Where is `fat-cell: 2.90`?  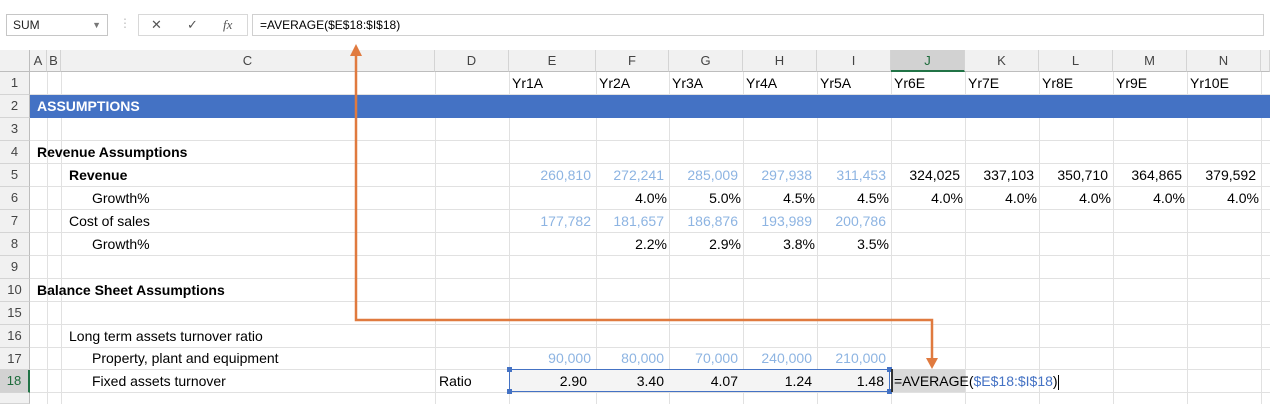
fat-cell: 2.90 is located at coordinates (573, 381).